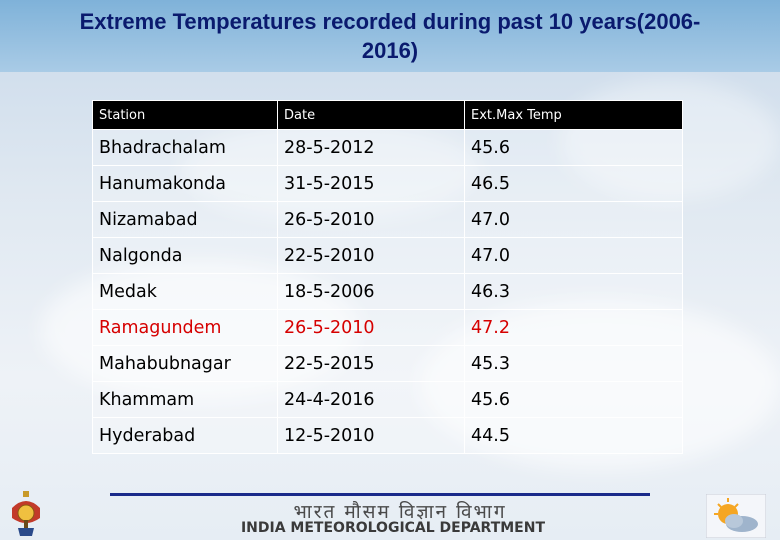  I want to click on sun-cloud-icon, so click(736, 516).